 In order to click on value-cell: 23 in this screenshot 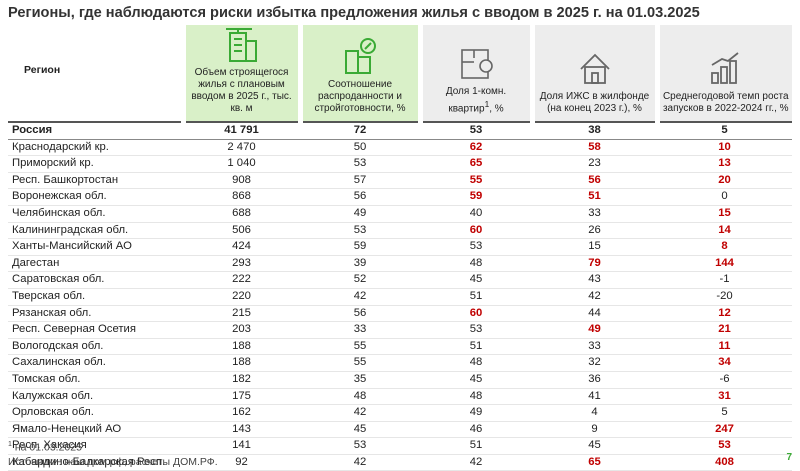, I will do `click(594, 164)`.